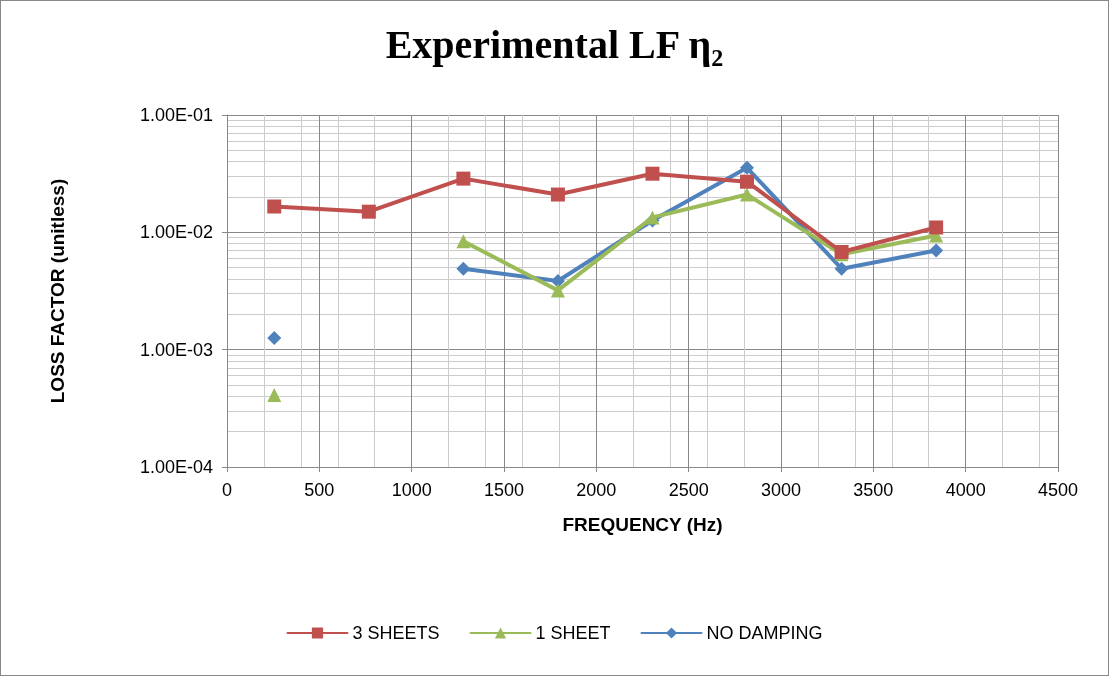 This screenshot has height=676, width=1109. I want to click on x-tick-label: 4000, so click(965, 490).